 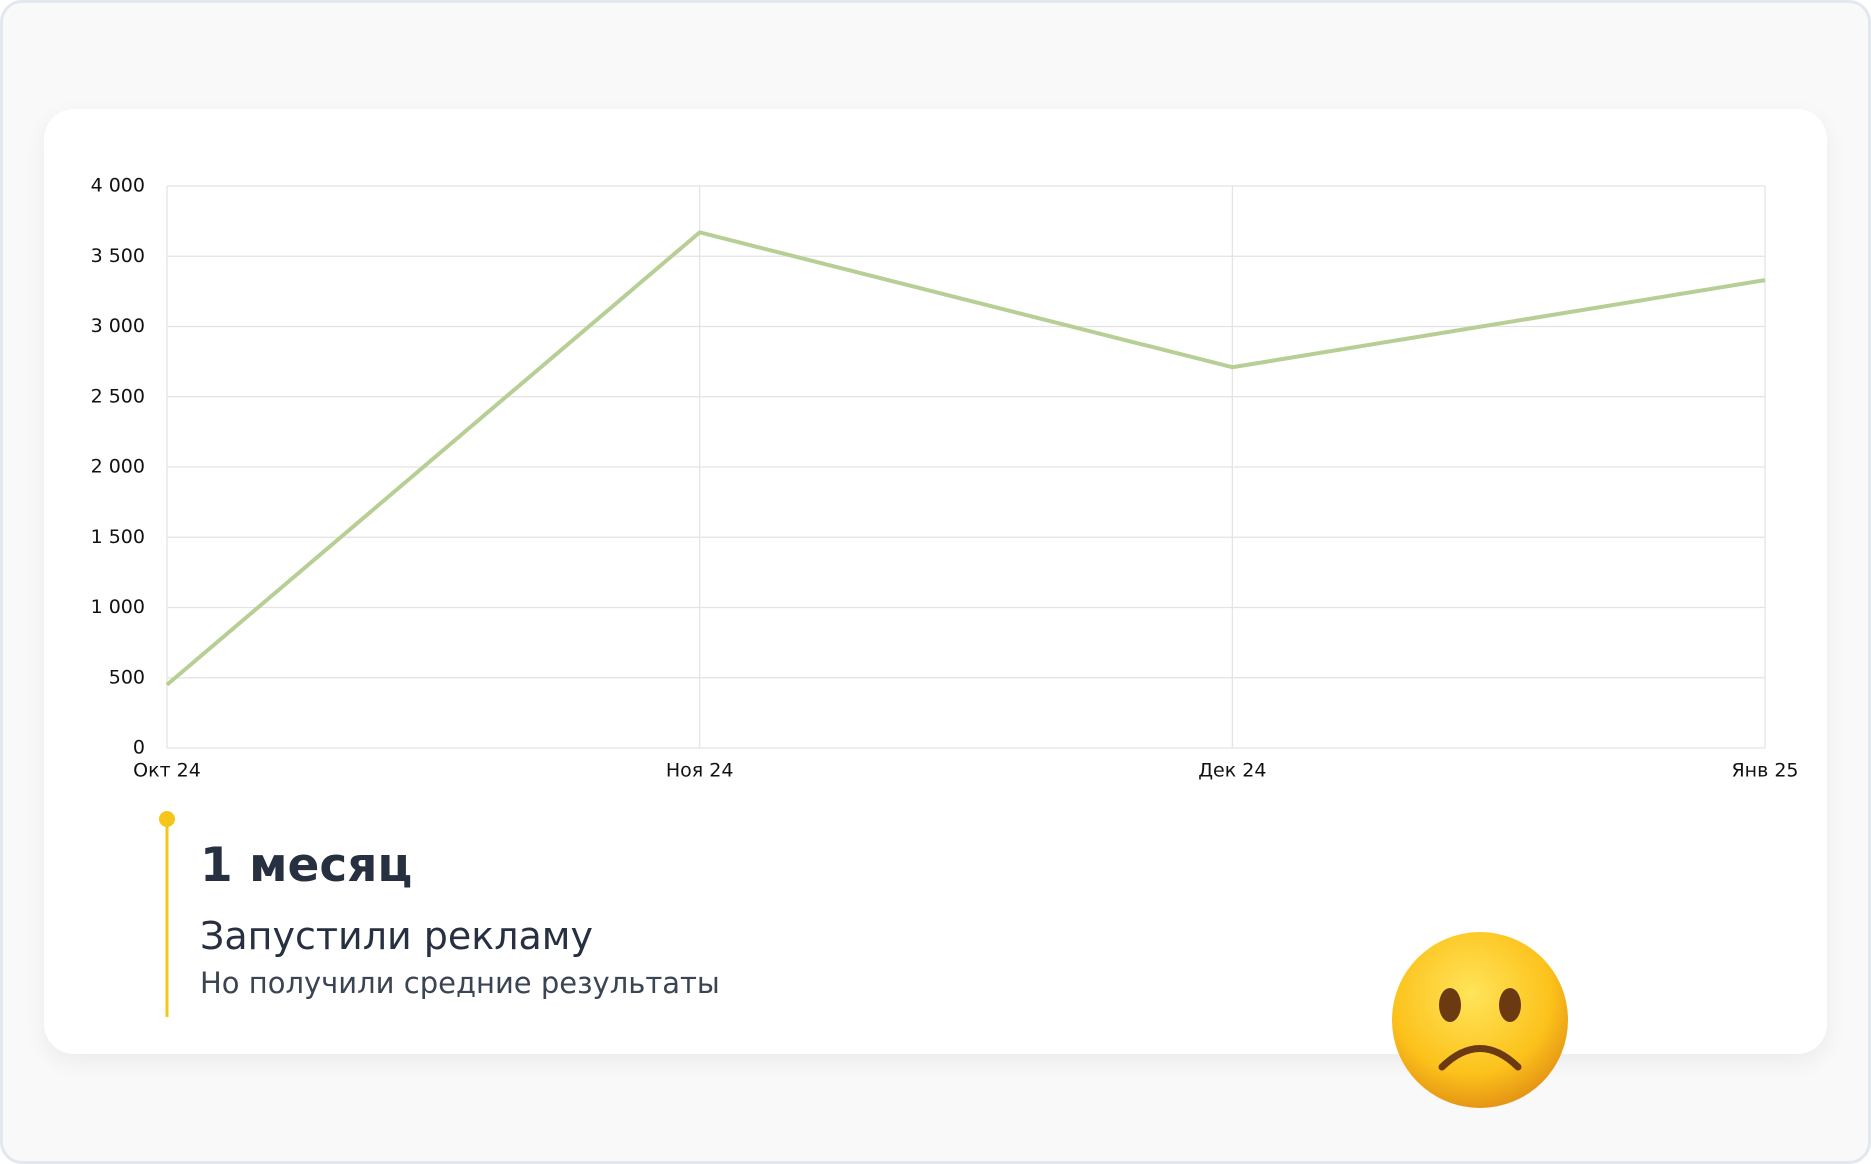 I want to click on note-title: Запустили рекламу, so click(x=396, y=936).